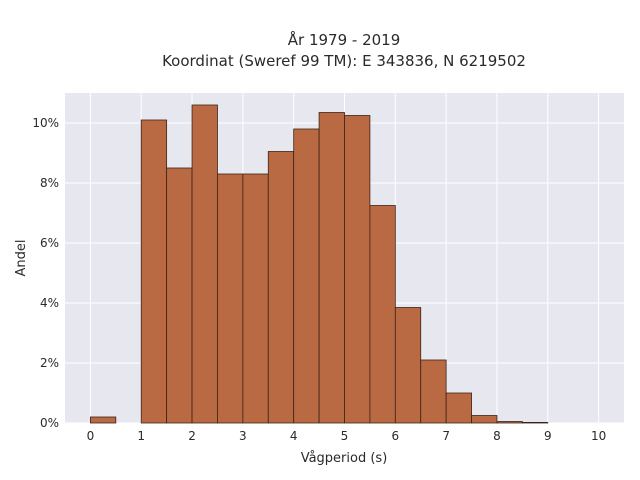 The image size is (640, 480). Describe the element at coordinates (49, 363) in the screenshot. I see `y-tick-label: 2%` at that location.